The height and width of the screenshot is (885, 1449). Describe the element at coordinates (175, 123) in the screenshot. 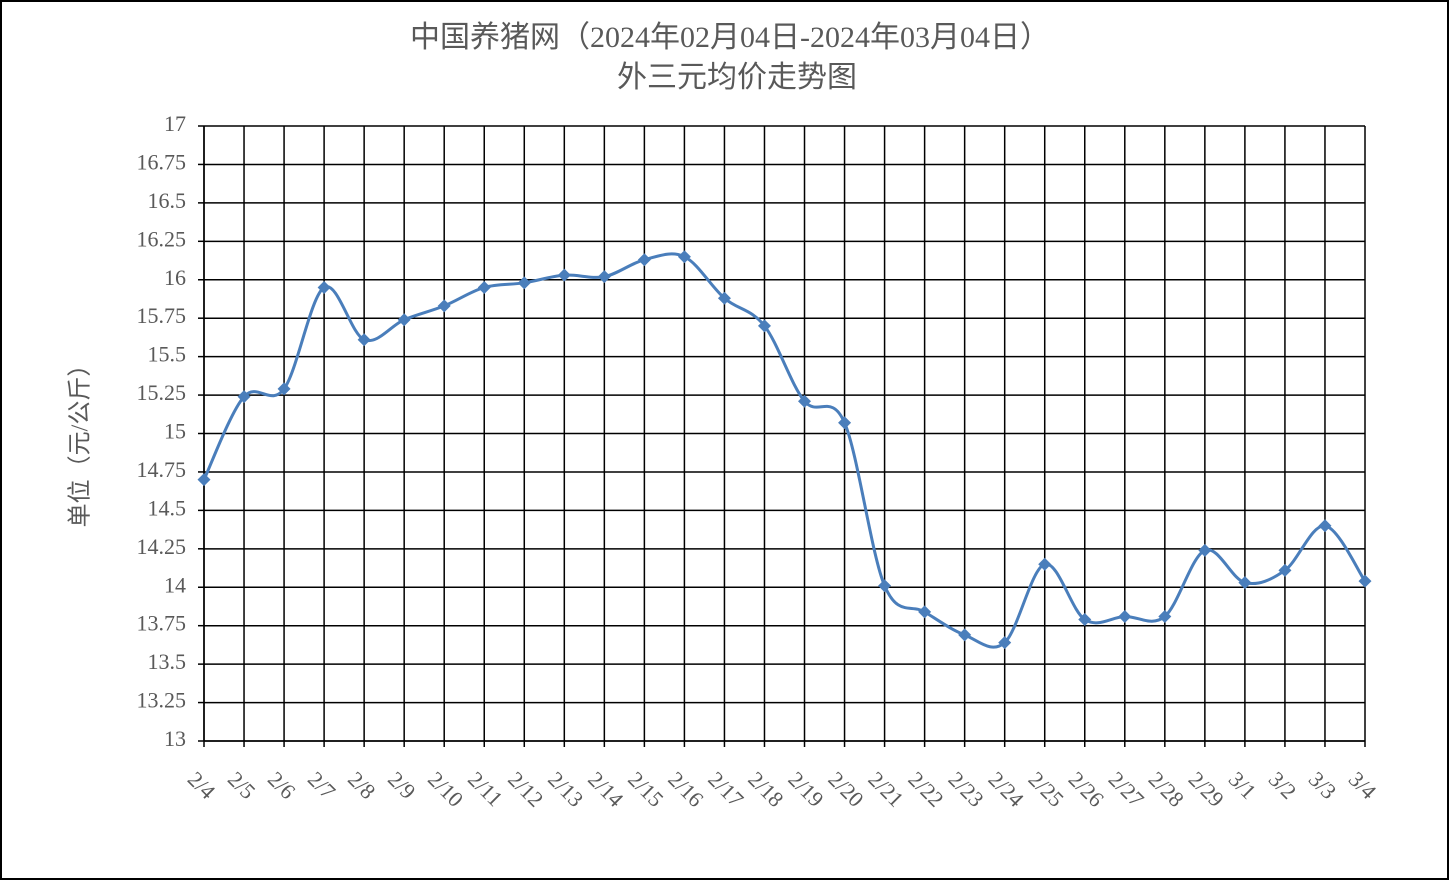

I see `y-tick-label: 17` at that location.